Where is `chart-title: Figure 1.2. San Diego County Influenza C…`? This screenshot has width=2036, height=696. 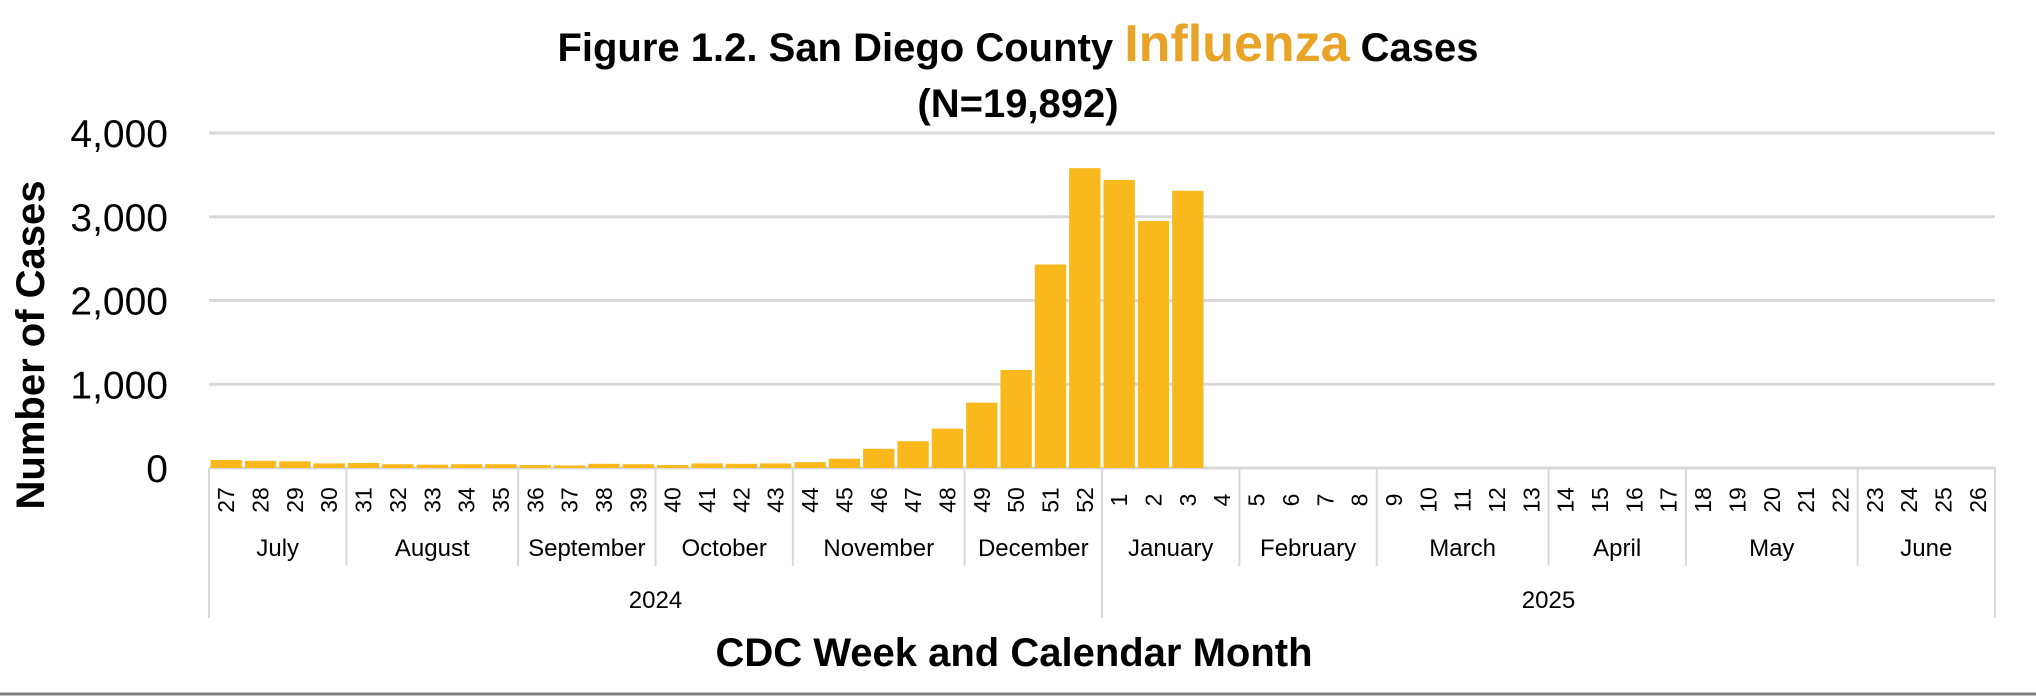 chart-title: Figure 1.2. San Diego County Influenza C… is located at coordinates (1018, 46).